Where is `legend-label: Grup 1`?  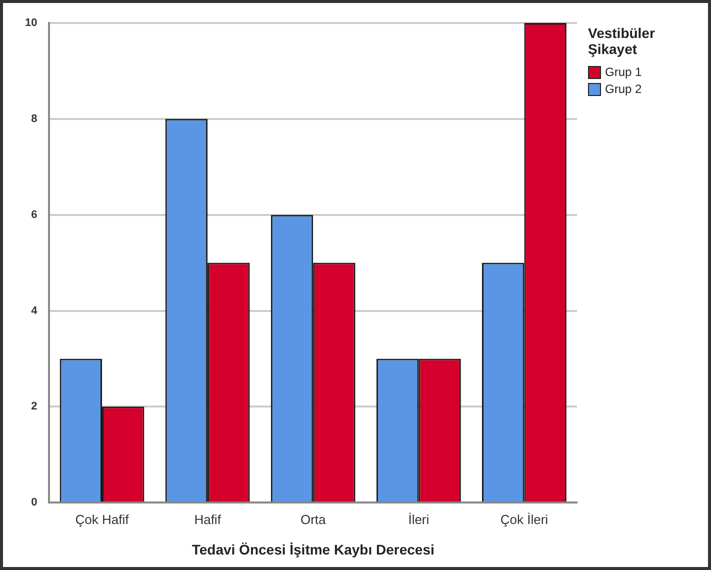
legend-label: Grup 1 is located at coordinates (623, 72).